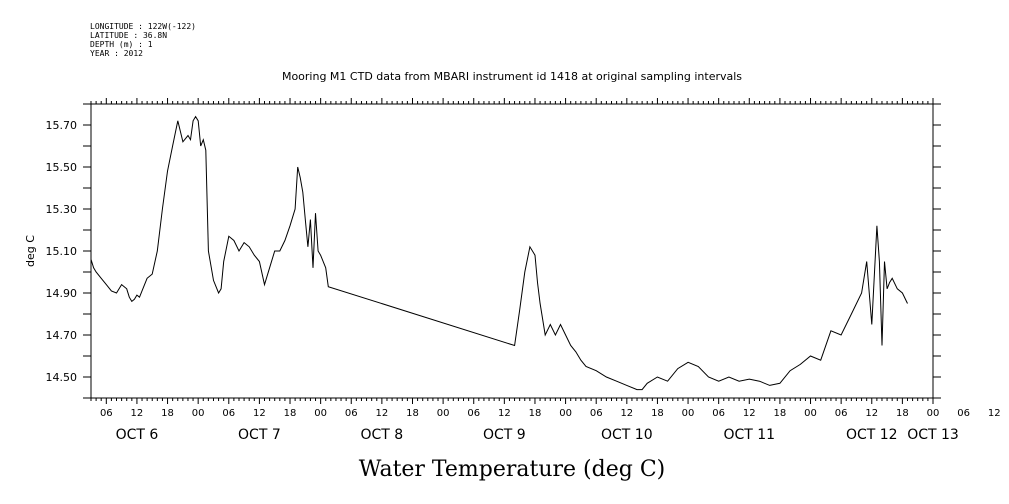 This screenshot has width=1009, height=504. Describe the element at coordinates (259, 435) in the screenshot. I see `x-day-label: OCT 7` at that location.